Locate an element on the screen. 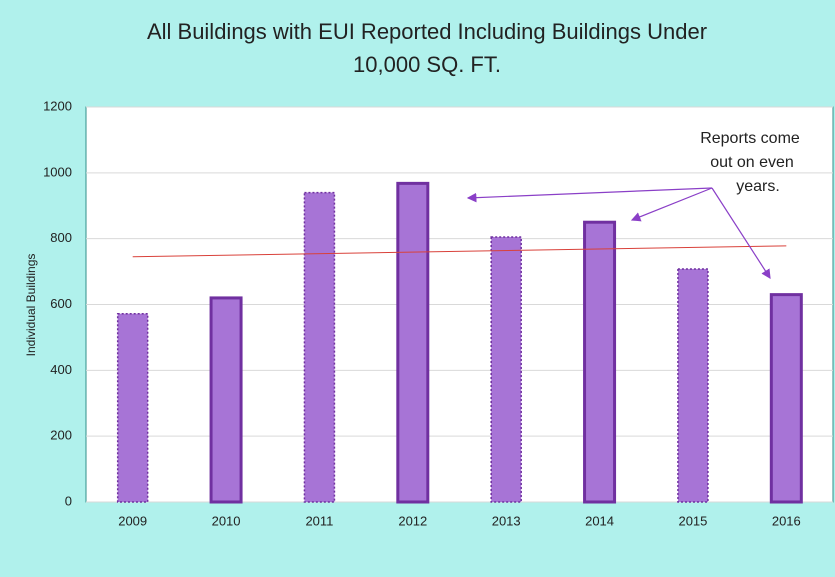 The height and width of the screenshot is (577, 835). x-tick-label: 2012 is located at coordinates (412, 520).